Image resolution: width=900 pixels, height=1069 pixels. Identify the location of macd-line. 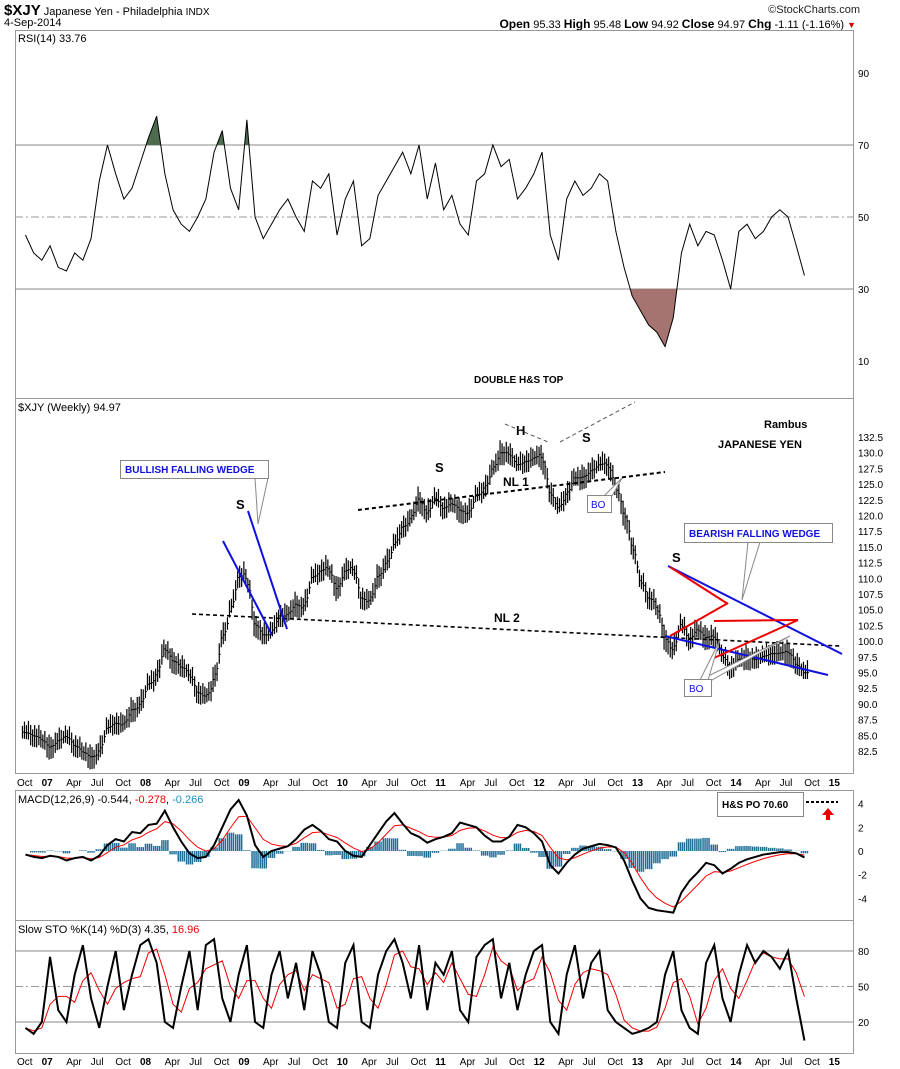
(415, 856).